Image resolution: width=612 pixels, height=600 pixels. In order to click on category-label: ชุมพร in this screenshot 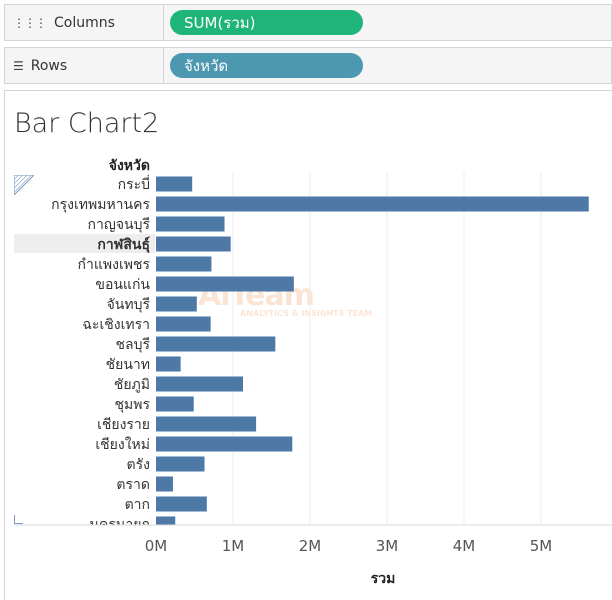, I will do `click(133, 405)`.